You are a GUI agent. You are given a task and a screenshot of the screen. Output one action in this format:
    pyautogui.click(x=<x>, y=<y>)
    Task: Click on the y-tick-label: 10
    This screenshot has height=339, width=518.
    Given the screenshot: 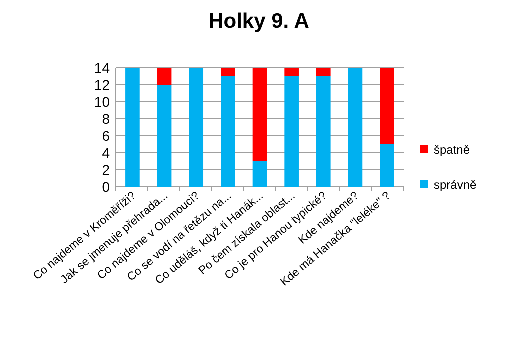 What is the action you would take?
    pyautogui.click(x=102, y=102)
    